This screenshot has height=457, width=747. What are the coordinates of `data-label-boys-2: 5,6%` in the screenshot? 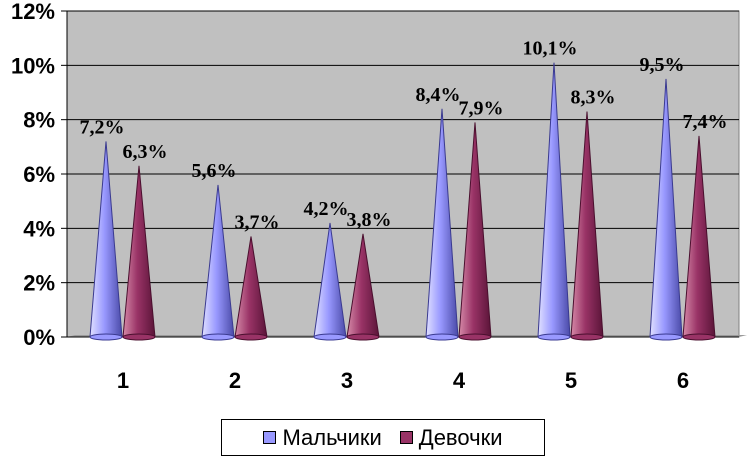 It's located at (214, 171).